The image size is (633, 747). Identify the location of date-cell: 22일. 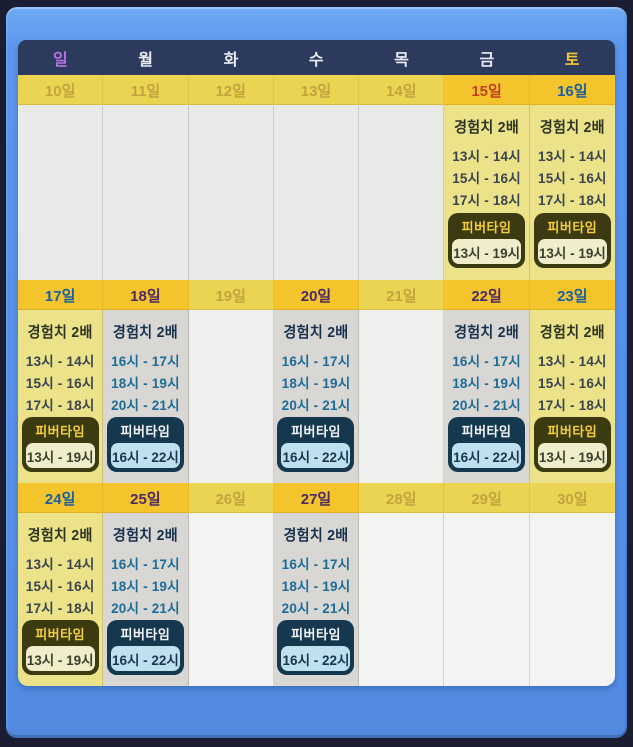
(487, 295).